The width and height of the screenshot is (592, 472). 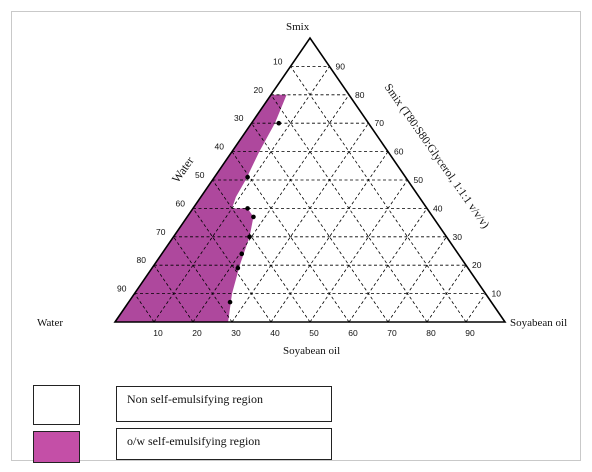 What do you see at coordinates (538, 323) in the screenshot?
I see `vertex-label-soyabean-oil: Soyabean oil` at bounding box center [538, 323].